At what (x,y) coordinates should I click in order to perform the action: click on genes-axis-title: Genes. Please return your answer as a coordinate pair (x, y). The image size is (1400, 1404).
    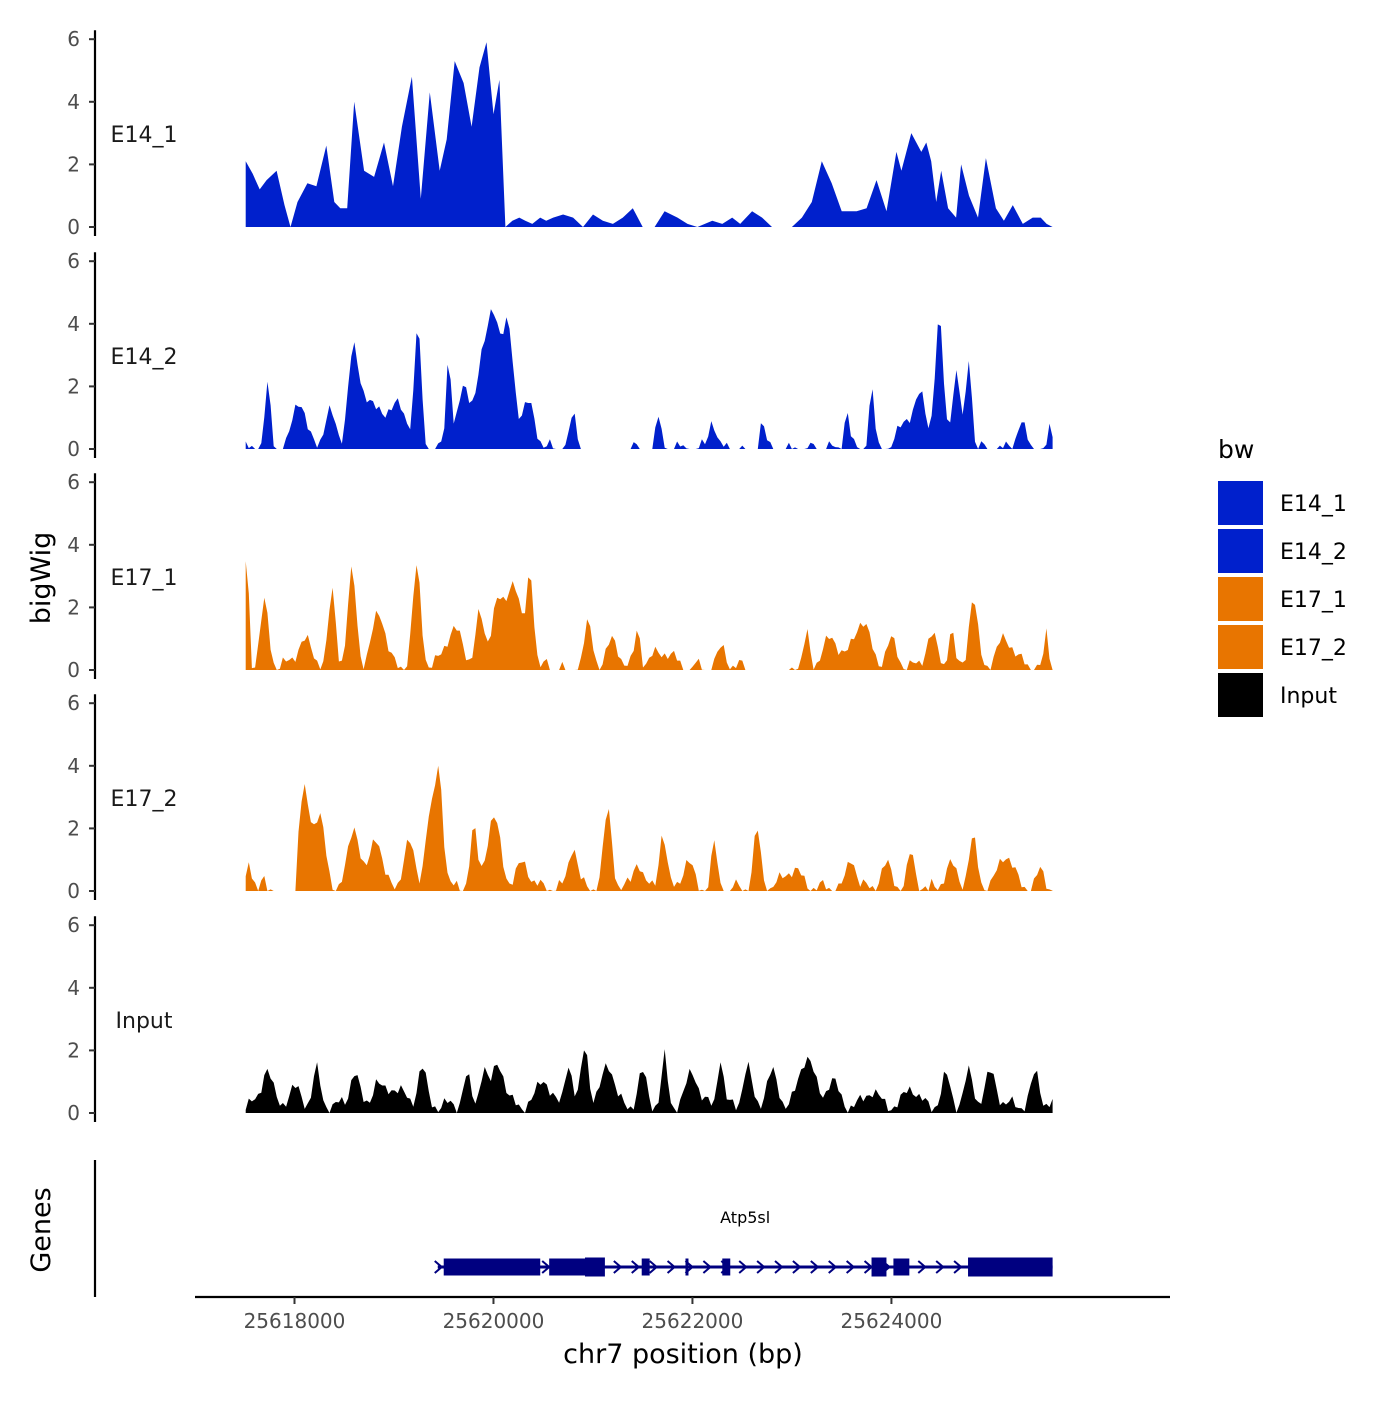
    Looking at the image, I should click on (41, 1229).